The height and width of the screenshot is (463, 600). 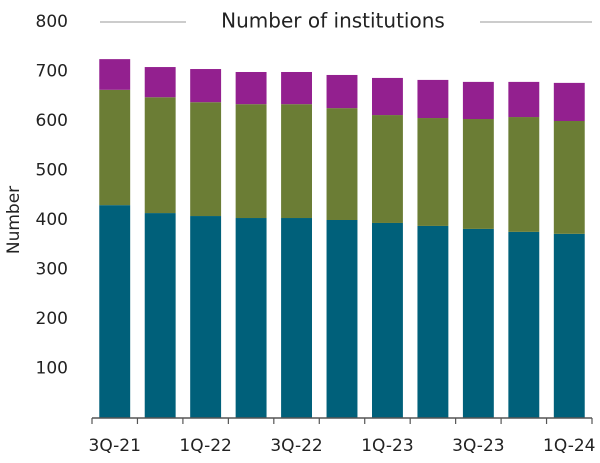 I want to click on chart-title: Number of institutions, so click(x=333, y=21).